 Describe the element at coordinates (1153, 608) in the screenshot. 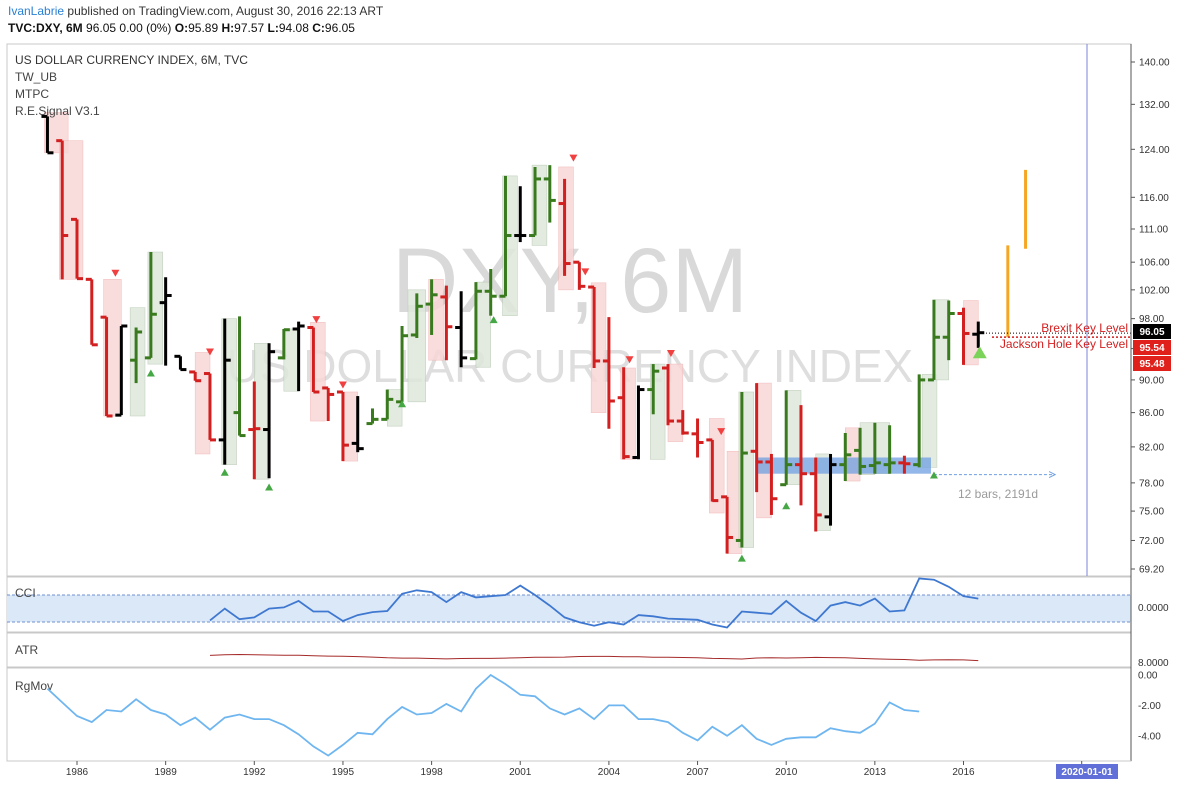

I see `cci-tick: 0.0000` at that location.